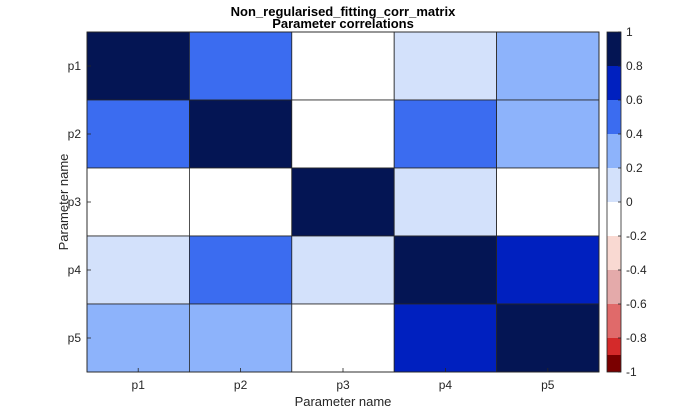 This screenshot has width=700, height=420. Describe the element at coordinates (634, 134) in the screenshot. I see `colorbar-tick-label: 0.4` at that location.